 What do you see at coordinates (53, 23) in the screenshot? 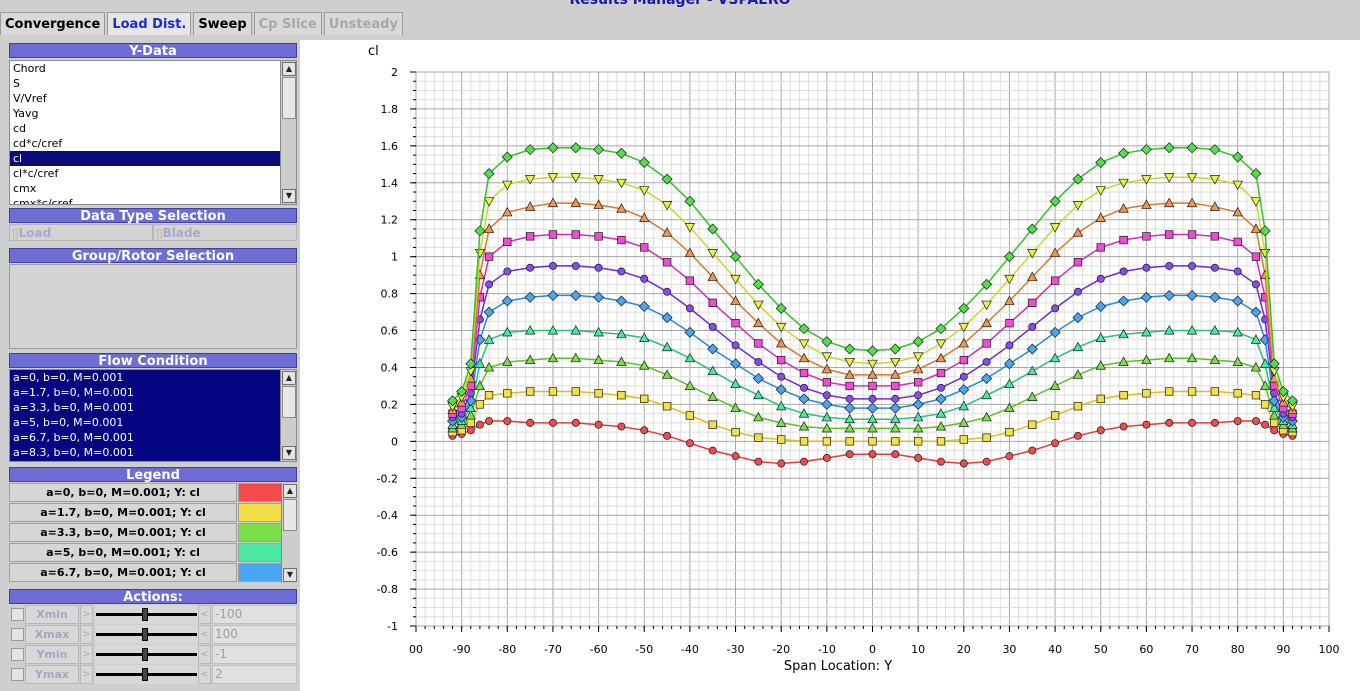
I see `tab-convergence: Convergence` at bounding box center [53, 23].